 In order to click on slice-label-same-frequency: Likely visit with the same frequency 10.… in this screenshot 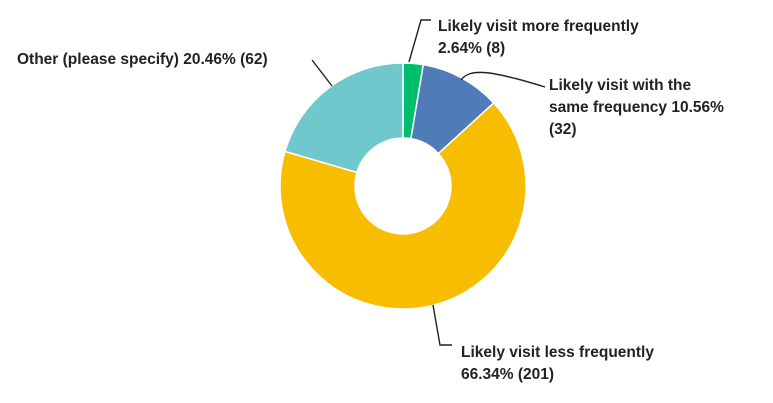, I will do `click(636, 107)`.